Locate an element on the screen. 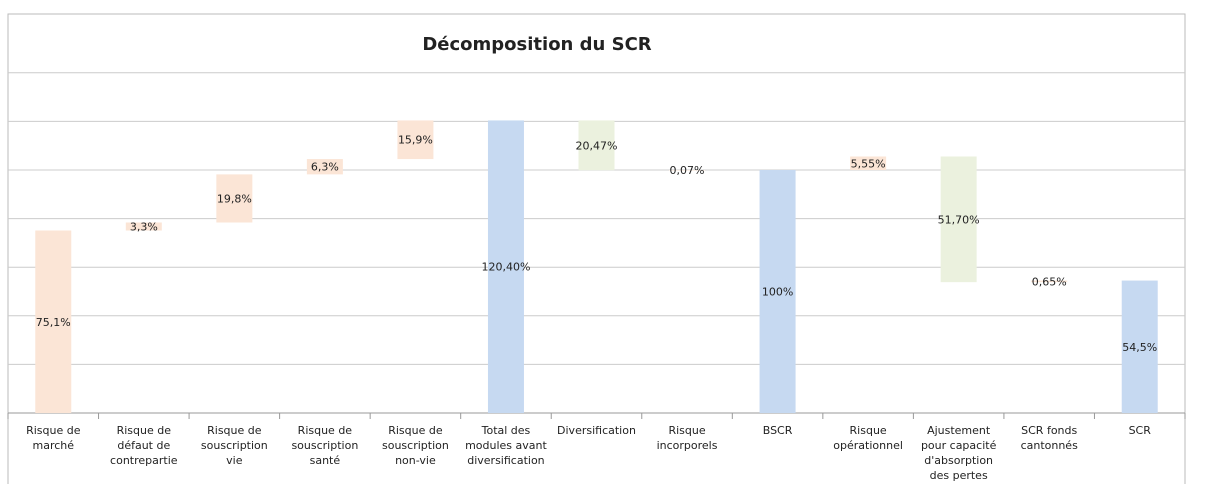  x-tick-label: Risque de souscription non-vie is located at coordinates (415, 445).